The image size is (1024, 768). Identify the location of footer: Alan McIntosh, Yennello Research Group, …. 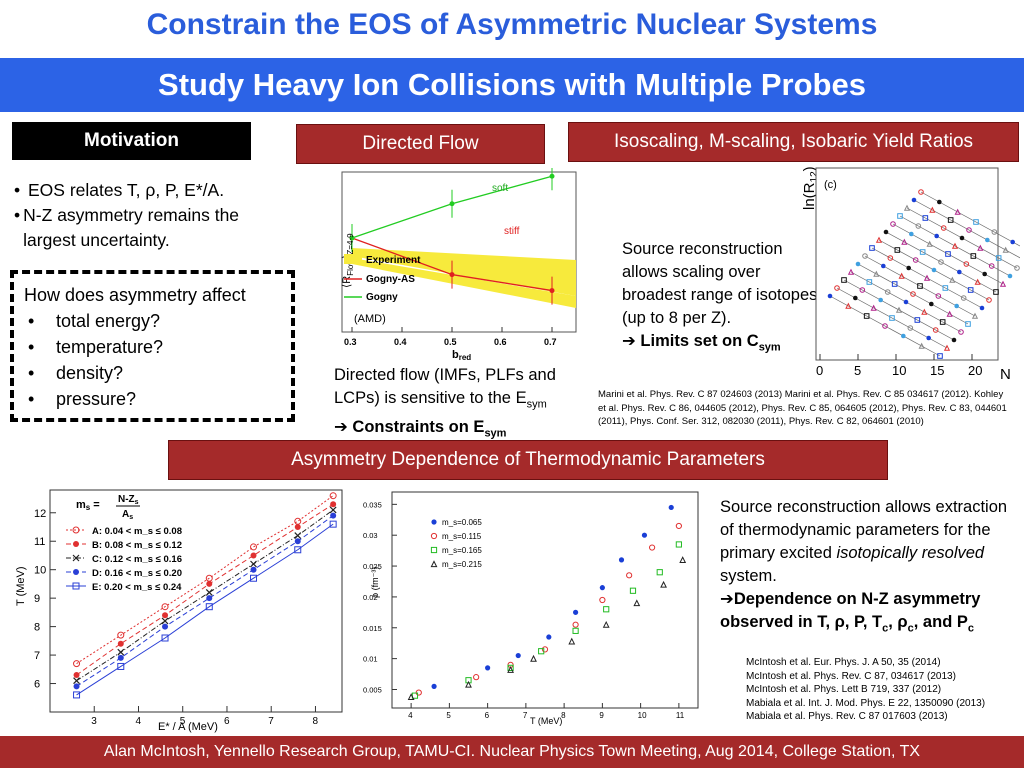
(512, 752).